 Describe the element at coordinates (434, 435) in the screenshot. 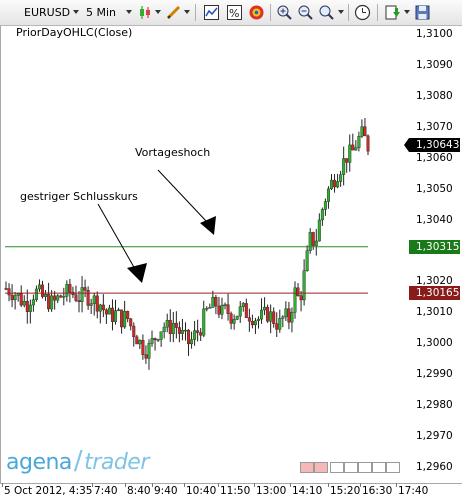

I see `price-tick-label: 1,2970` at that location.